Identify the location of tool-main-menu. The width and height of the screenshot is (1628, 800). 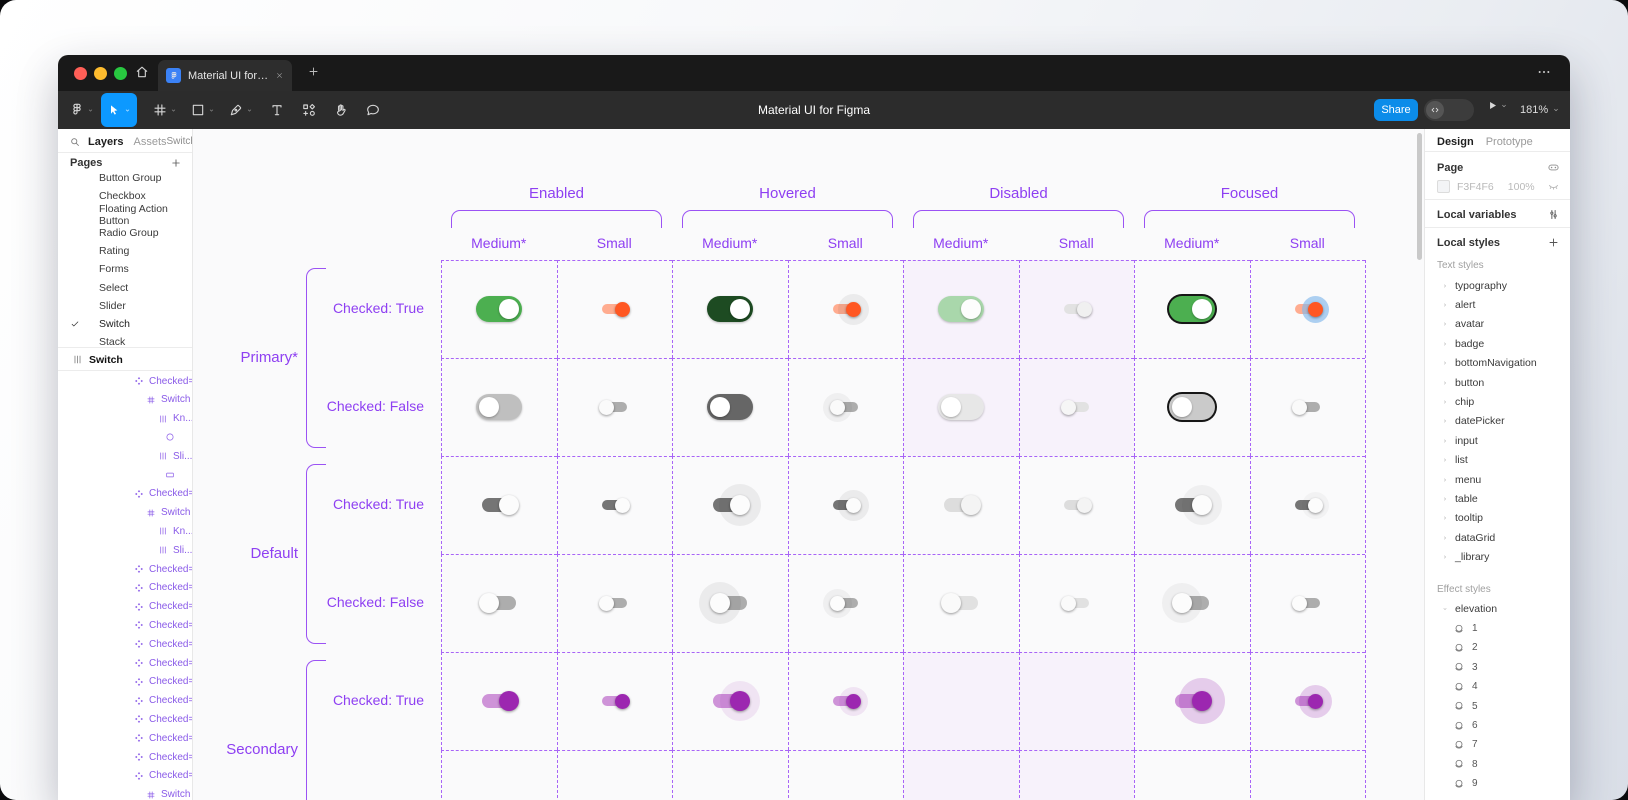
(82, 110).